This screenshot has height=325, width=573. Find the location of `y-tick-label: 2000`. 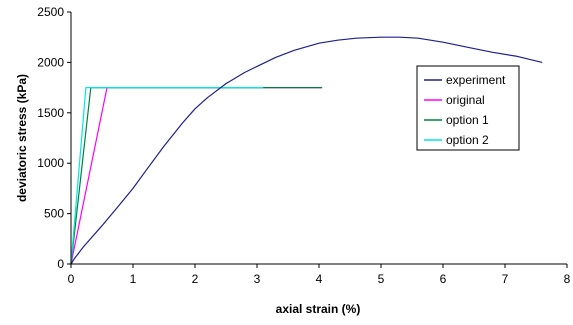

y-tick-label: 2000 is located at coordinates (50, 62).